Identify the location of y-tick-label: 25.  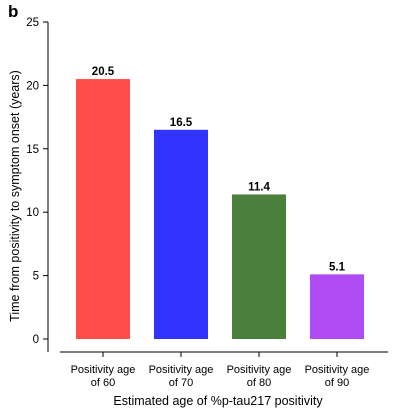
(32, 23).